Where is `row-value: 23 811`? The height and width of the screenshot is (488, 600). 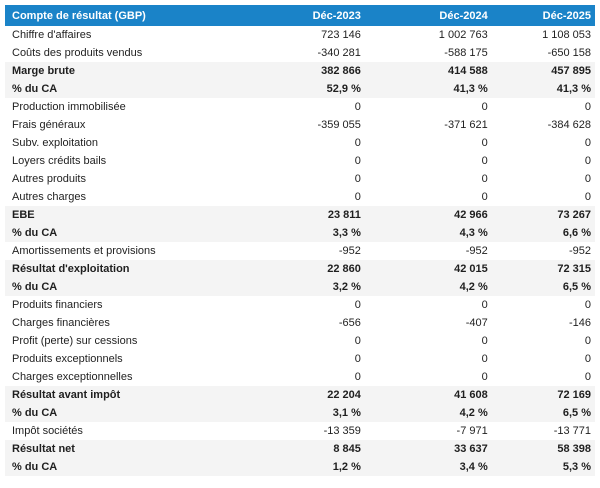
row-value: 23 811 is located at coordinates (298, 215).